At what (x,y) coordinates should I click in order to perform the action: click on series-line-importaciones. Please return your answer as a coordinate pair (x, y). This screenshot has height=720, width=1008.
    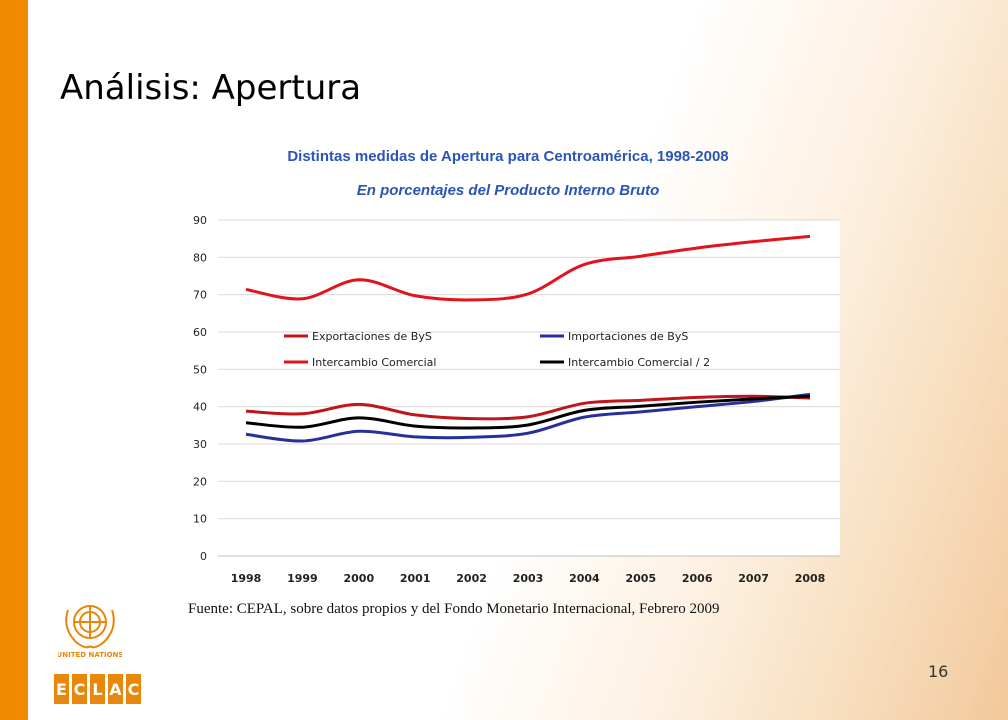
    Looking at the image, I should click on (528, 417).